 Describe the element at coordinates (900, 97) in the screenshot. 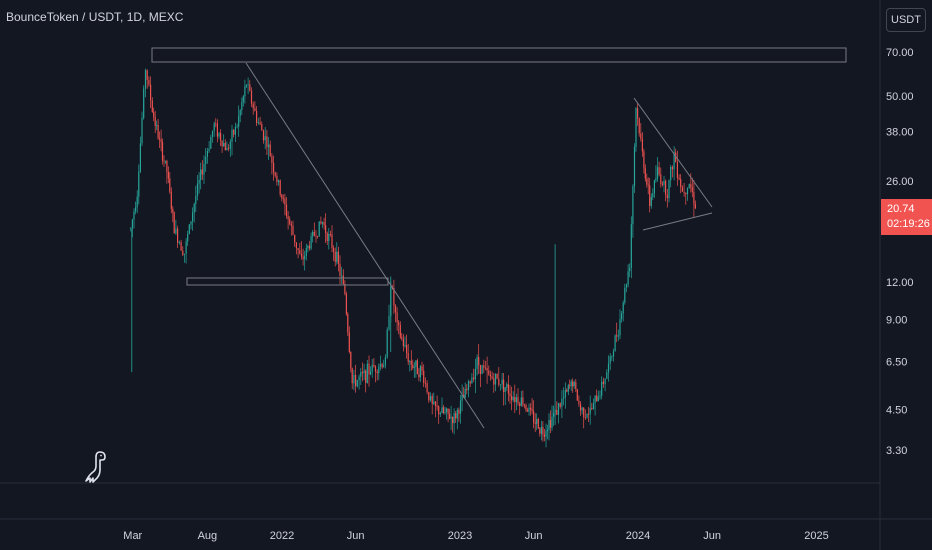

I see `price-tick-label: 50.00` at that location.